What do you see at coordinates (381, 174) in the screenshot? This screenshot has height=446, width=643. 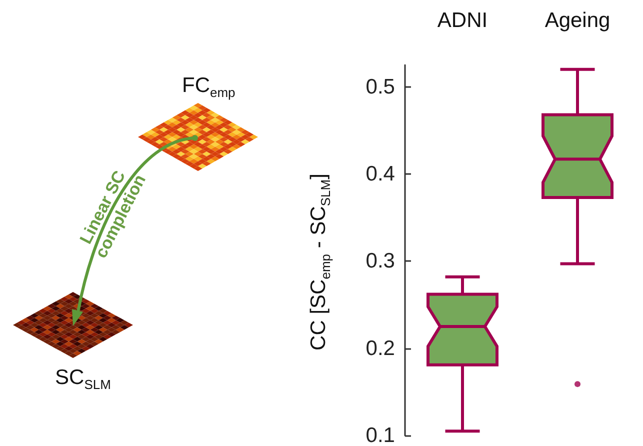 I see `y-tick-label: 0.4` at bounding box center [381, 174].